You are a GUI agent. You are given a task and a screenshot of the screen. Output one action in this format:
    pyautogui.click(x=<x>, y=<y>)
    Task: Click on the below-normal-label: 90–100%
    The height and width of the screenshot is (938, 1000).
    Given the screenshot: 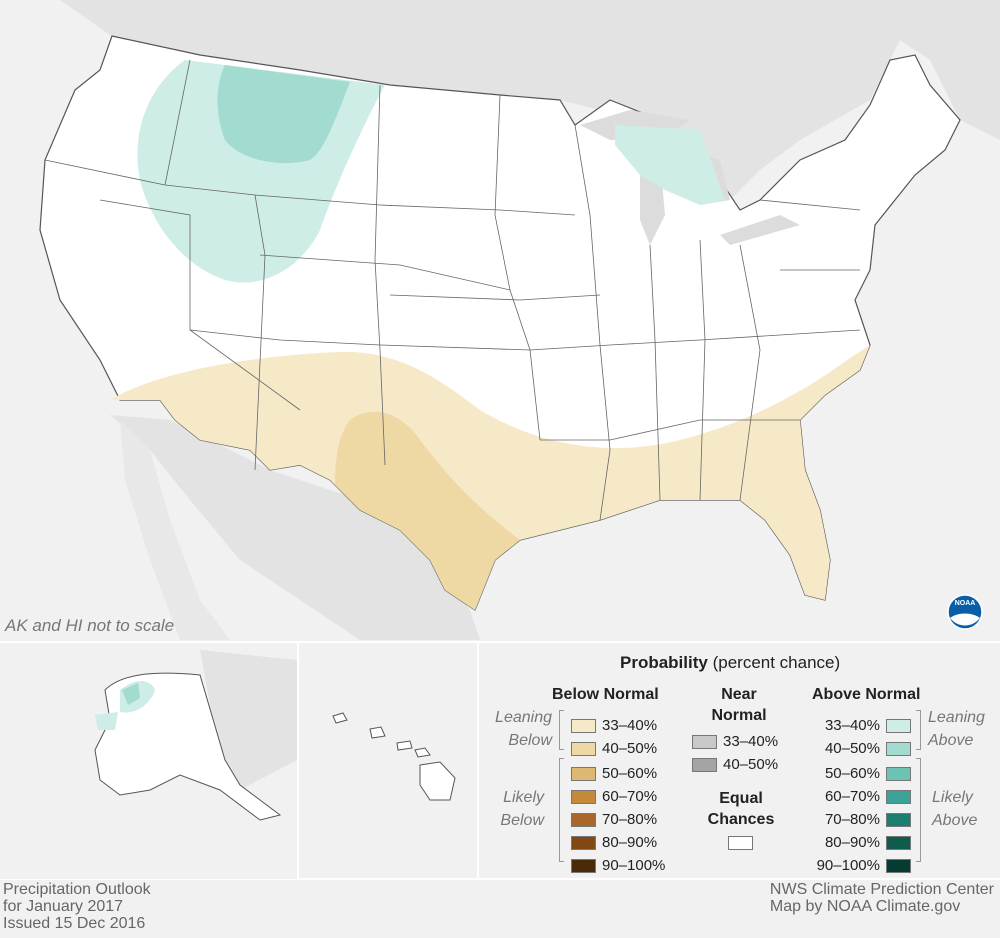 What is the action you would take?
    pyautogui.click(x=634, y=865)
    